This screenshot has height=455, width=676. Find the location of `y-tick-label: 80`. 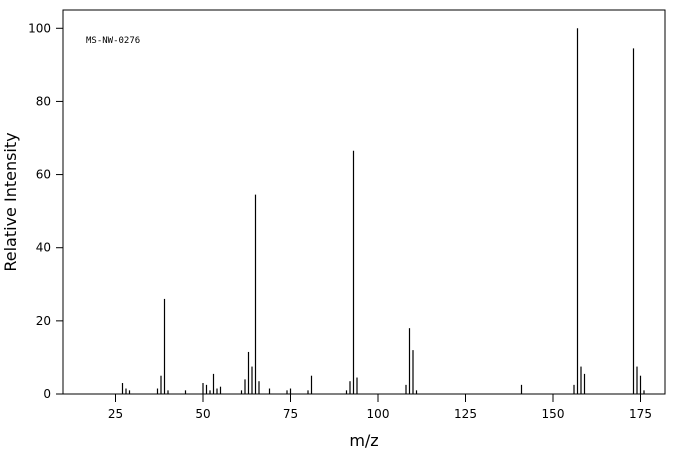

y-tick-label: 80 is located at coordinates (43, 101).